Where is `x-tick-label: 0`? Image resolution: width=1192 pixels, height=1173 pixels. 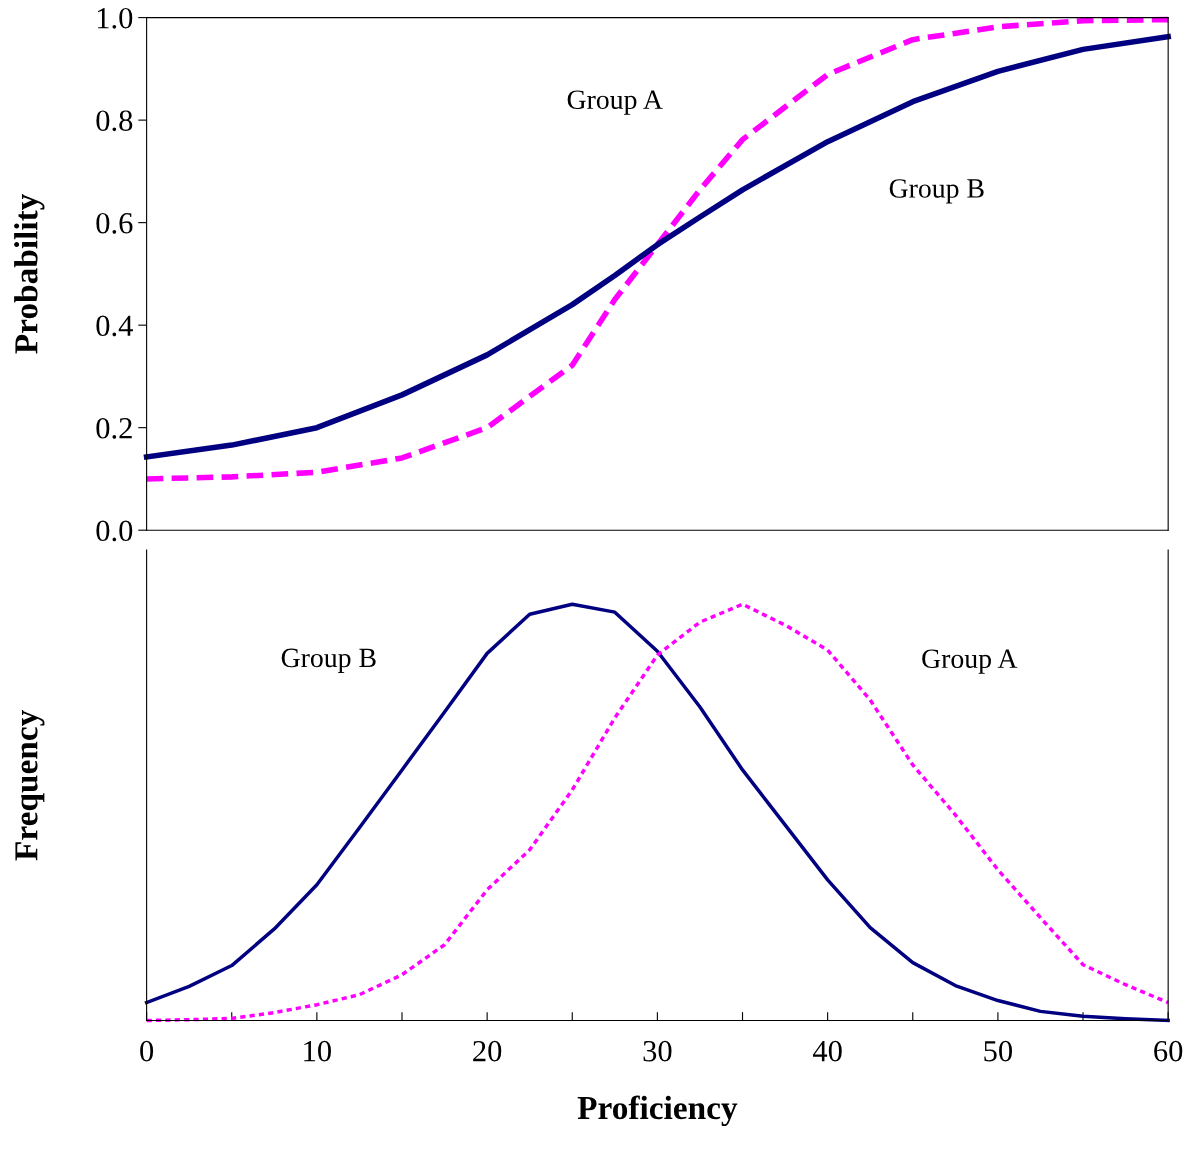
x-tick-label: 0 is located at coordinates (147, 1051).